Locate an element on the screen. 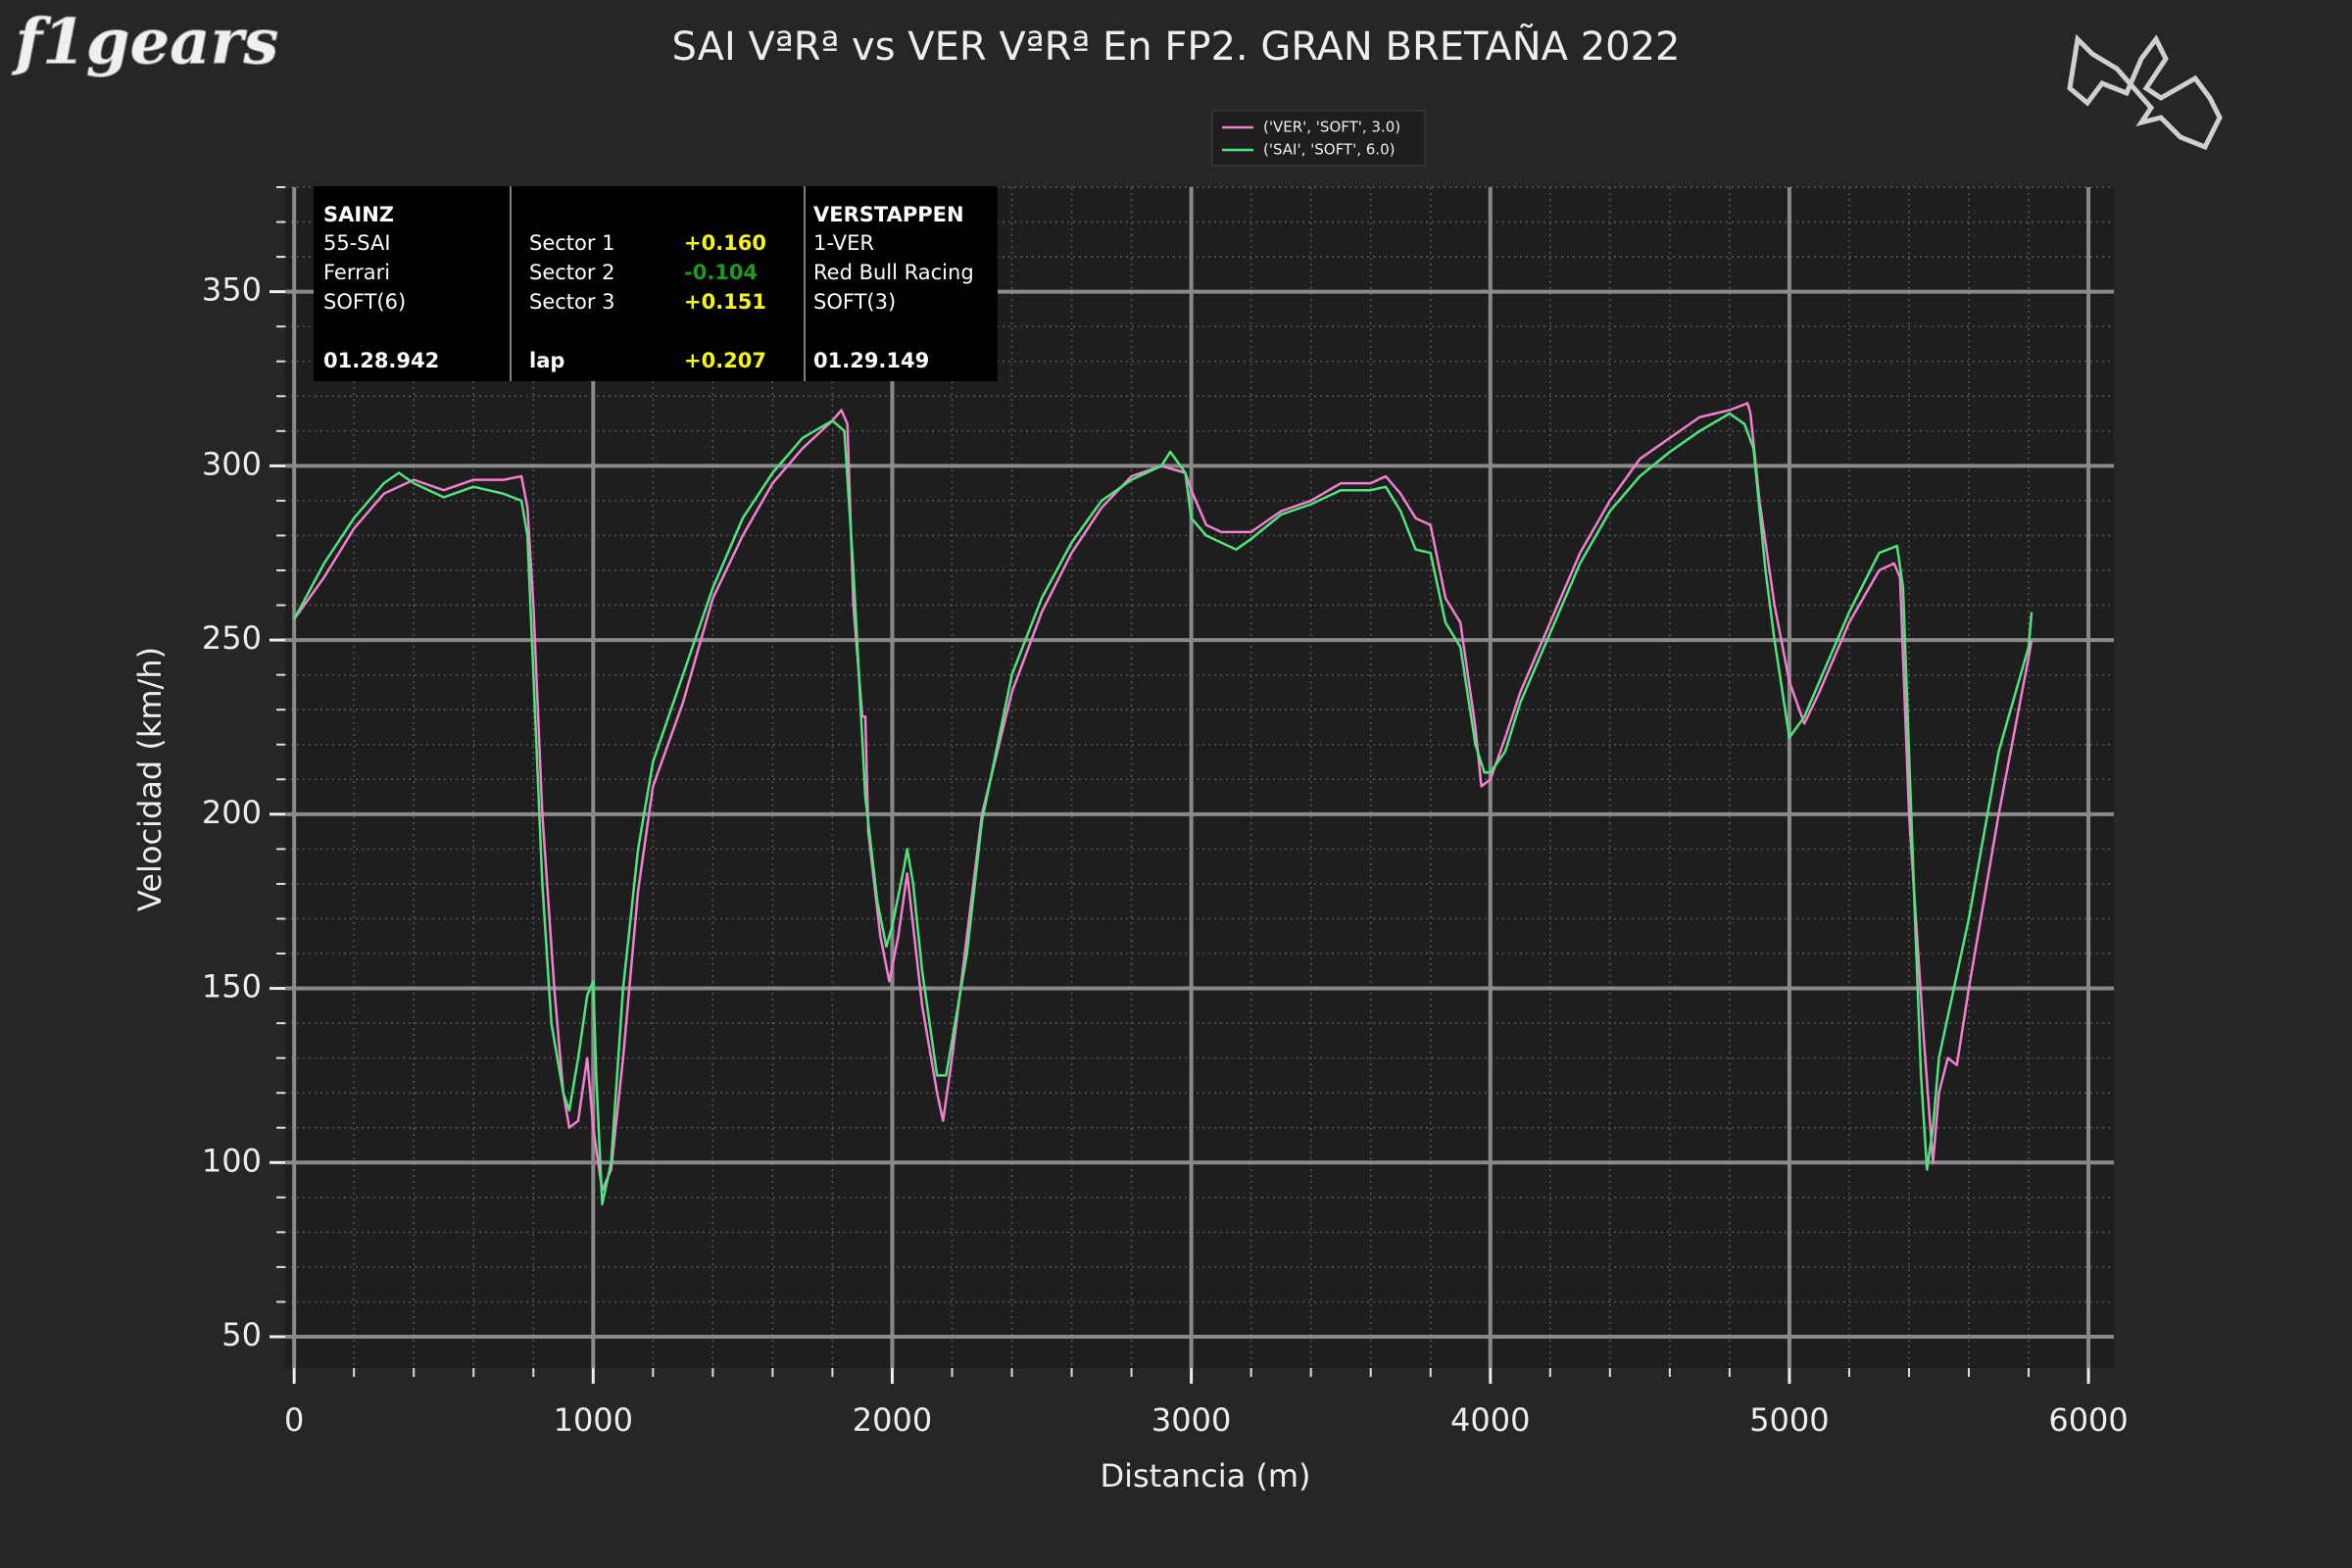 The image size is (2352, 1568). sector-delta: +0.151 is located at coordinates (725, 302).